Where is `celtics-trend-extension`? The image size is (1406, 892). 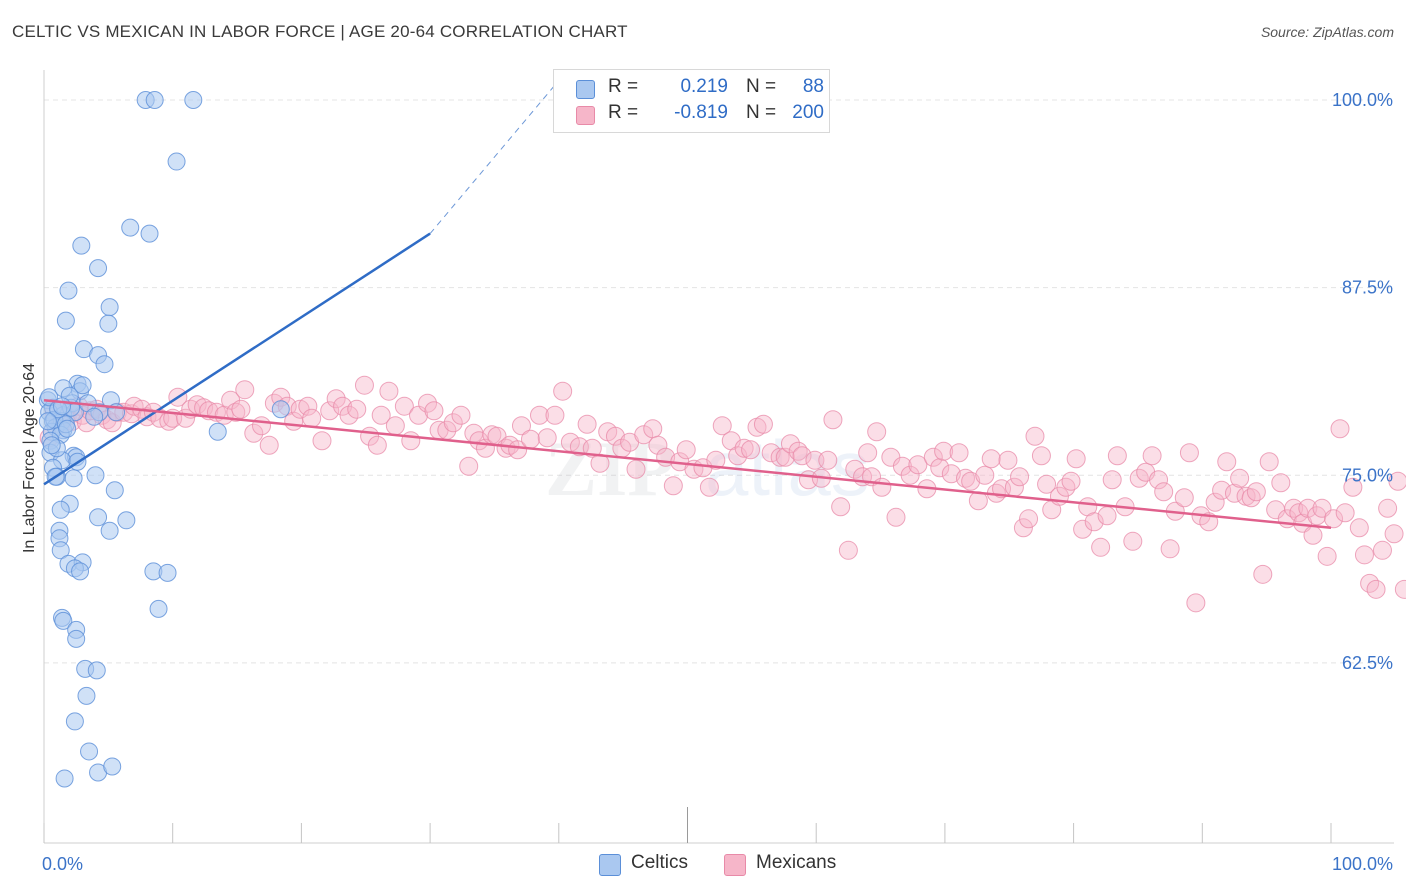
celtics-trend-extension is located at coordinates (494, 157).